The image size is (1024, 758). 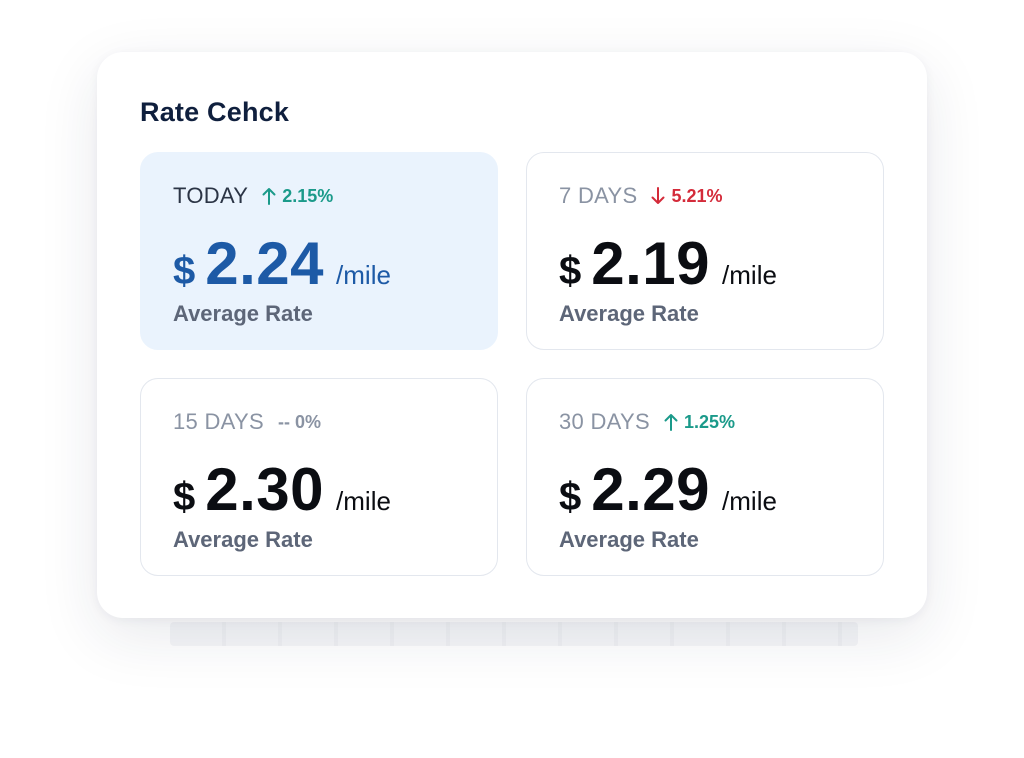 I want to click on tile-header: 30 DAYS 1.25%, so click(x=647, y=422).